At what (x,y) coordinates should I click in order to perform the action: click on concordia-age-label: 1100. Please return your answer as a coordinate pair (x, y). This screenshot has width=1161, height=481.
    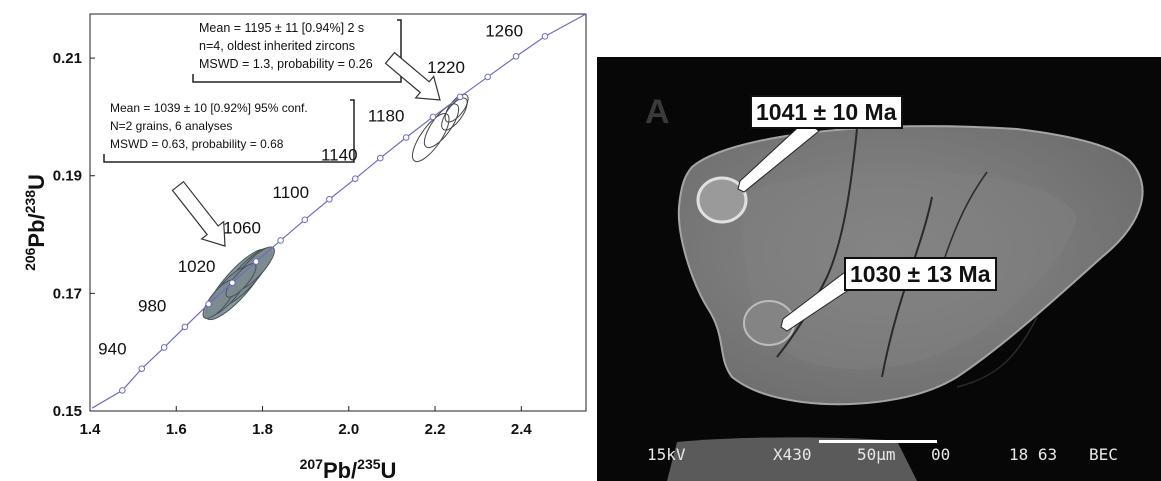
    Looking at the image, I should click on (291, 192).